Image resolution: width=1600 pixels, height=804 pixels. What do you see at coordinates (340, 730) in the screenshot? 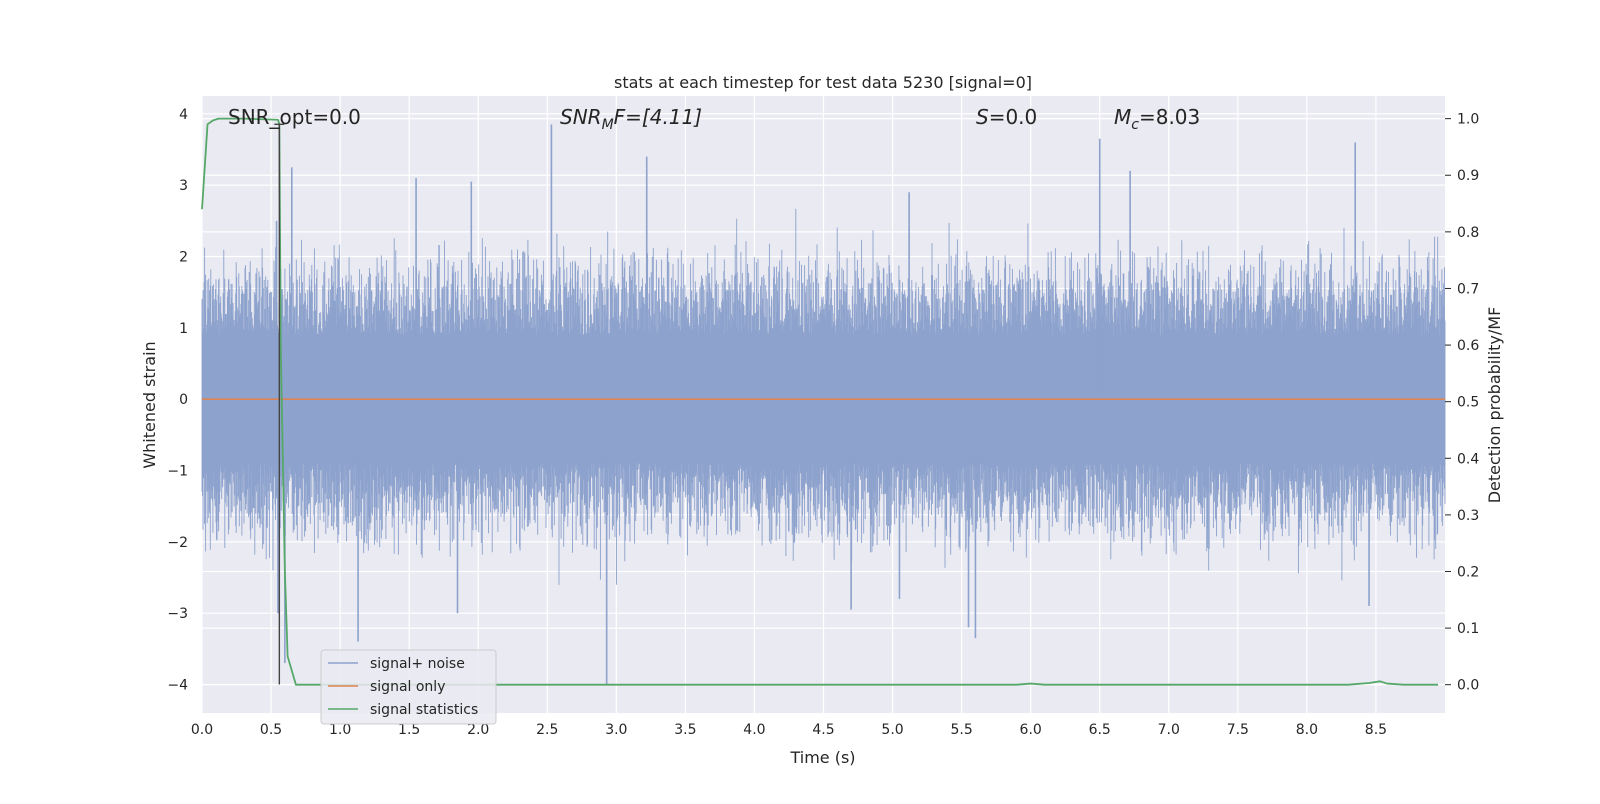
I see `x-tick-label: 1.0` at bounding box center [340, 730].